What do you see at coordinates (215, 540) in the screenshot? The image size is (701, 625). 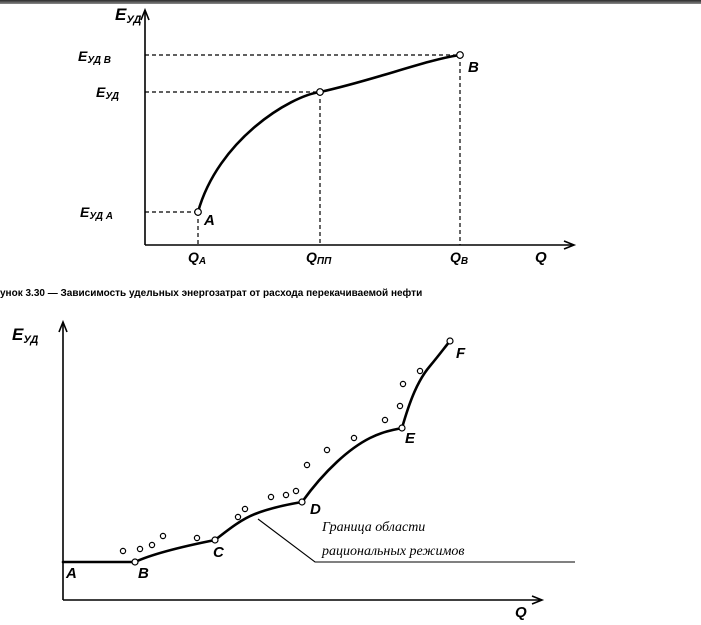 I see `bottom-point-c-marker` at bounding box center [215, 540].